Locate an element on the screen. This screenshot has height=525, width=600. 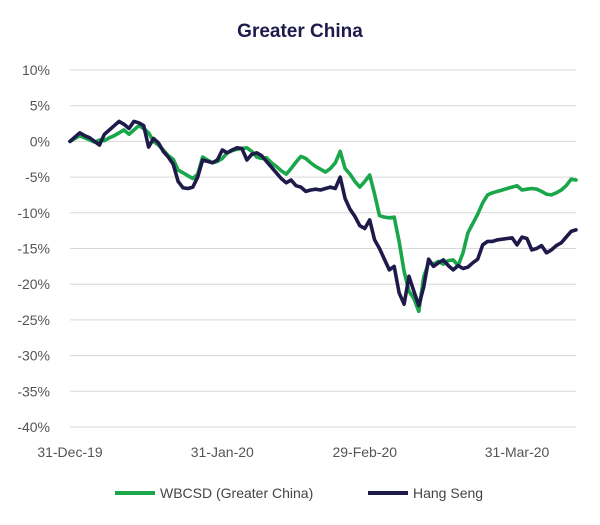
y-axis-tick-labels: 10% 5% 0% -5% -10% -15% -20% -25% -30% -35% -40% is located at coordinates (33, 248).